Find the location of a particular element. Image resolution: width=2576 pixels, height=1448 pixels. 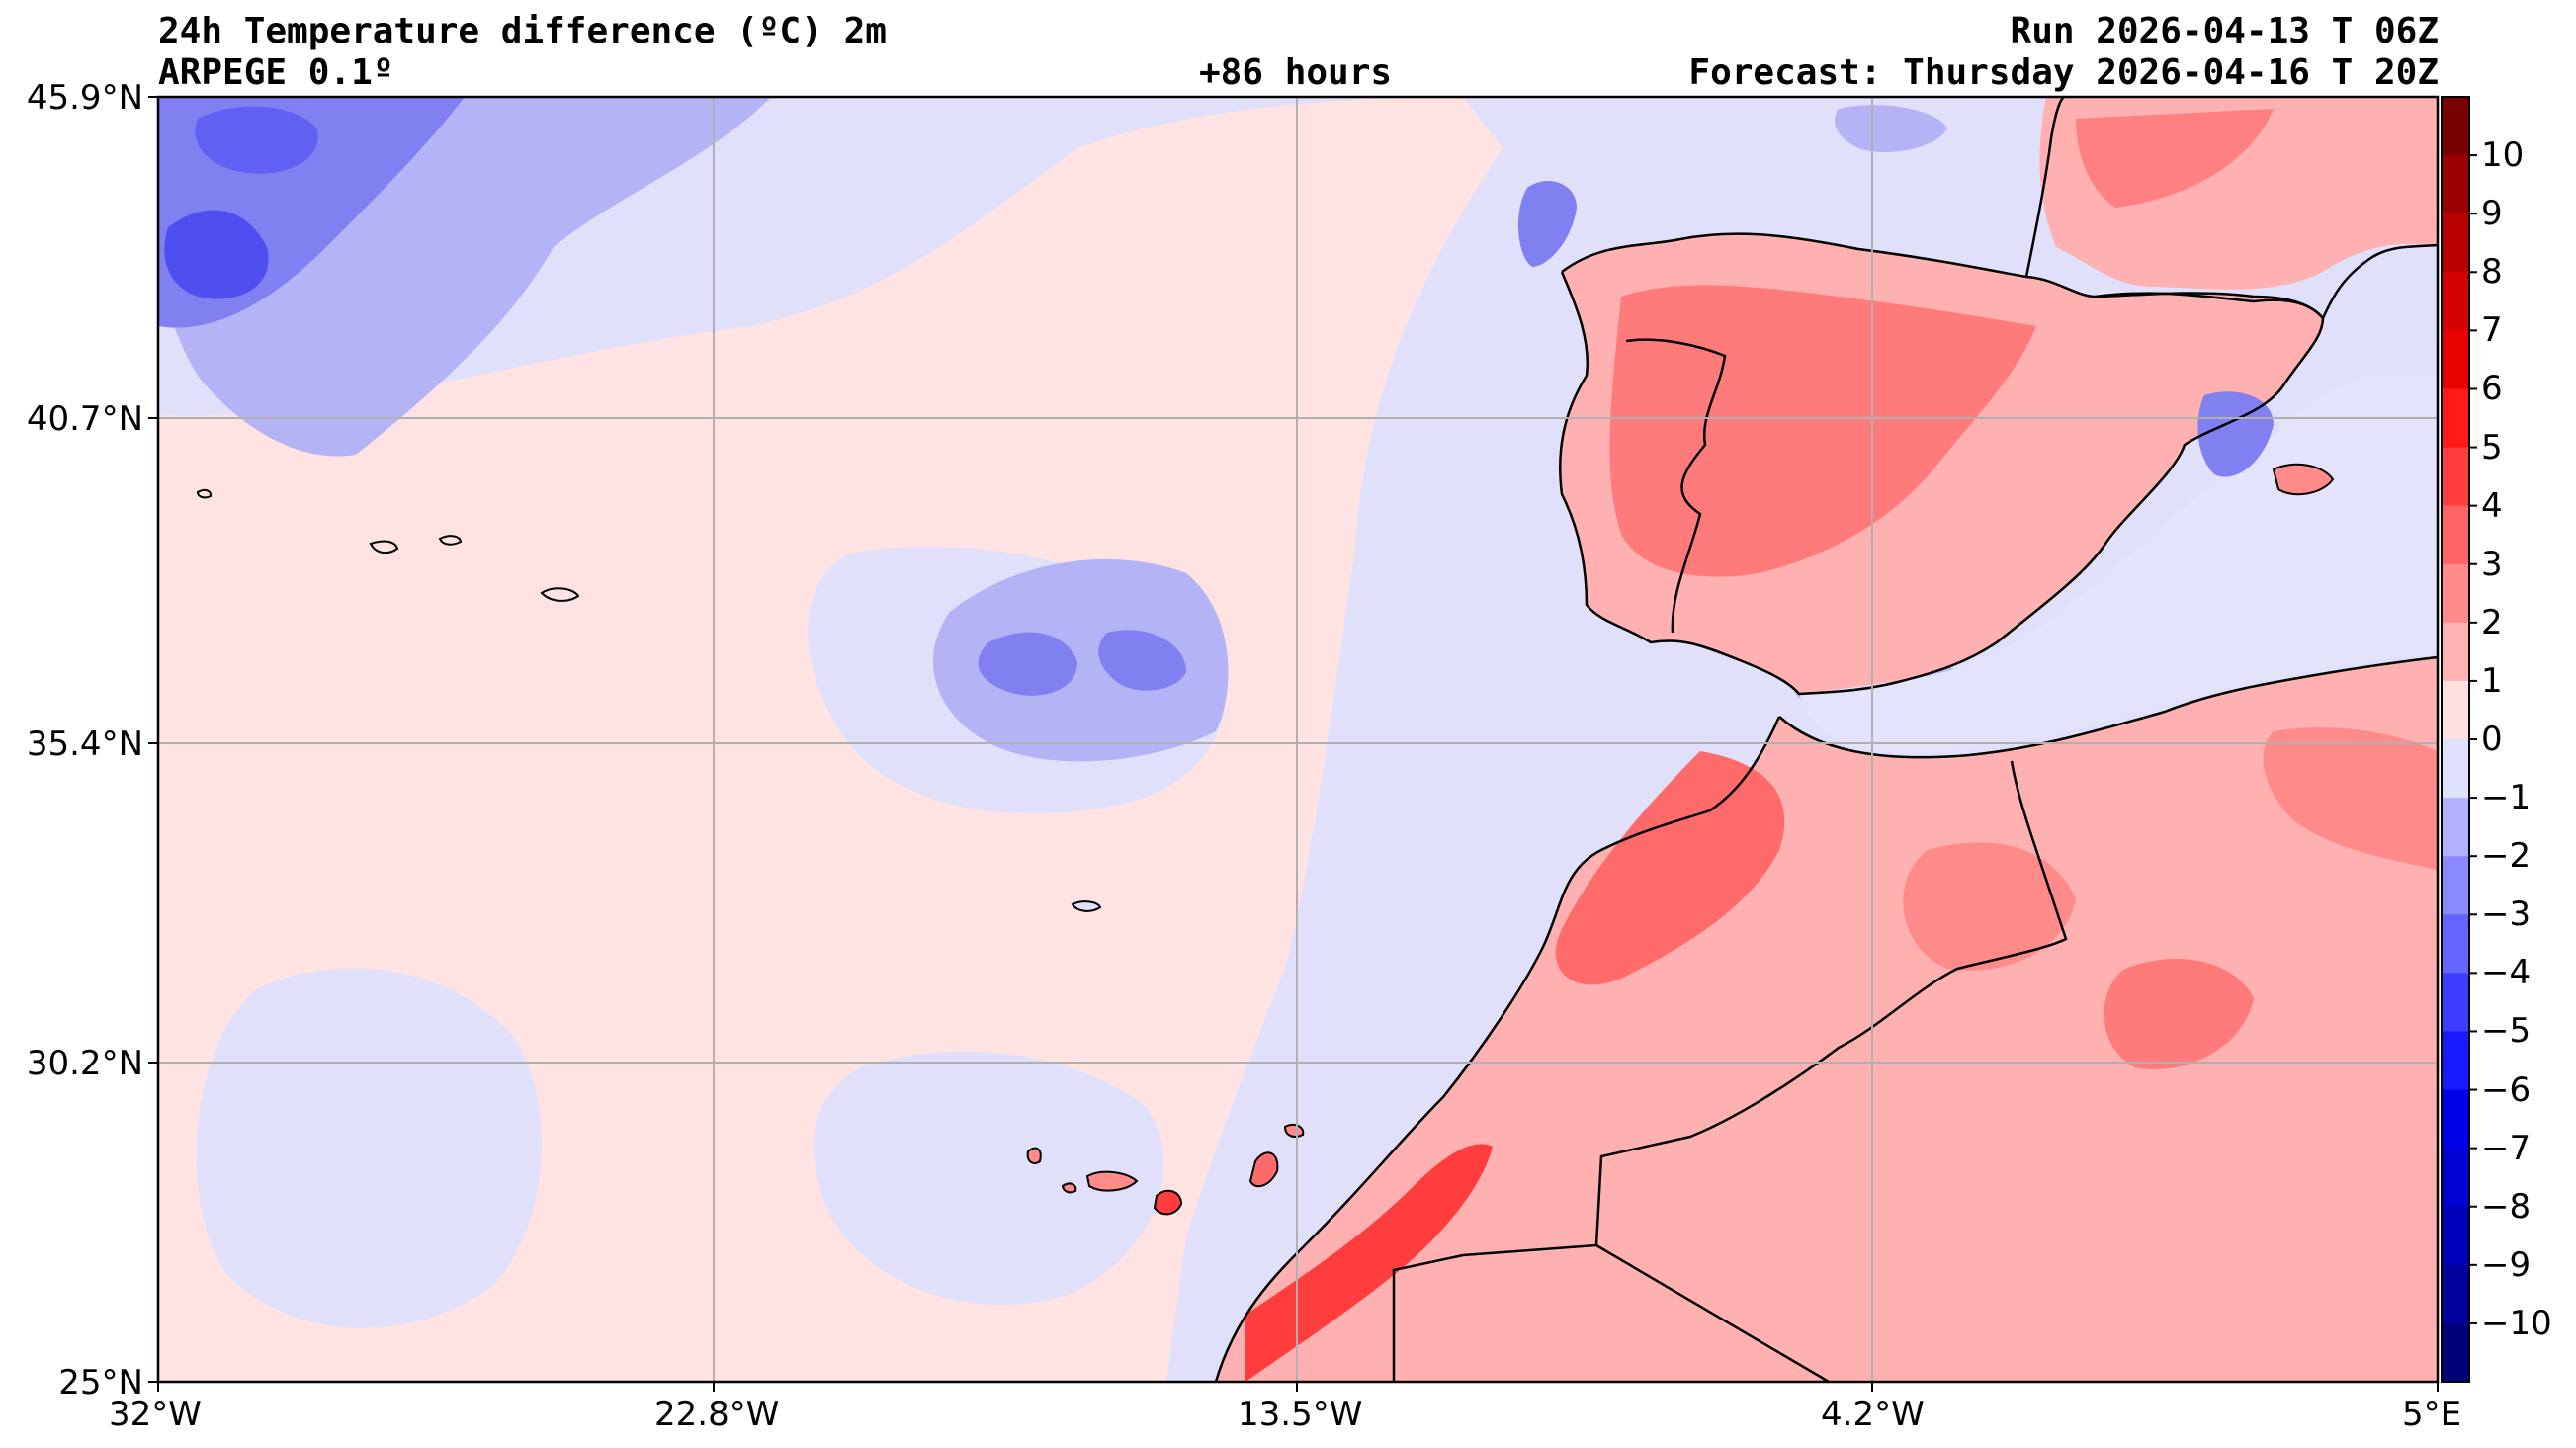

colorbar-label: 2 is located at coordinates (2492, 622).